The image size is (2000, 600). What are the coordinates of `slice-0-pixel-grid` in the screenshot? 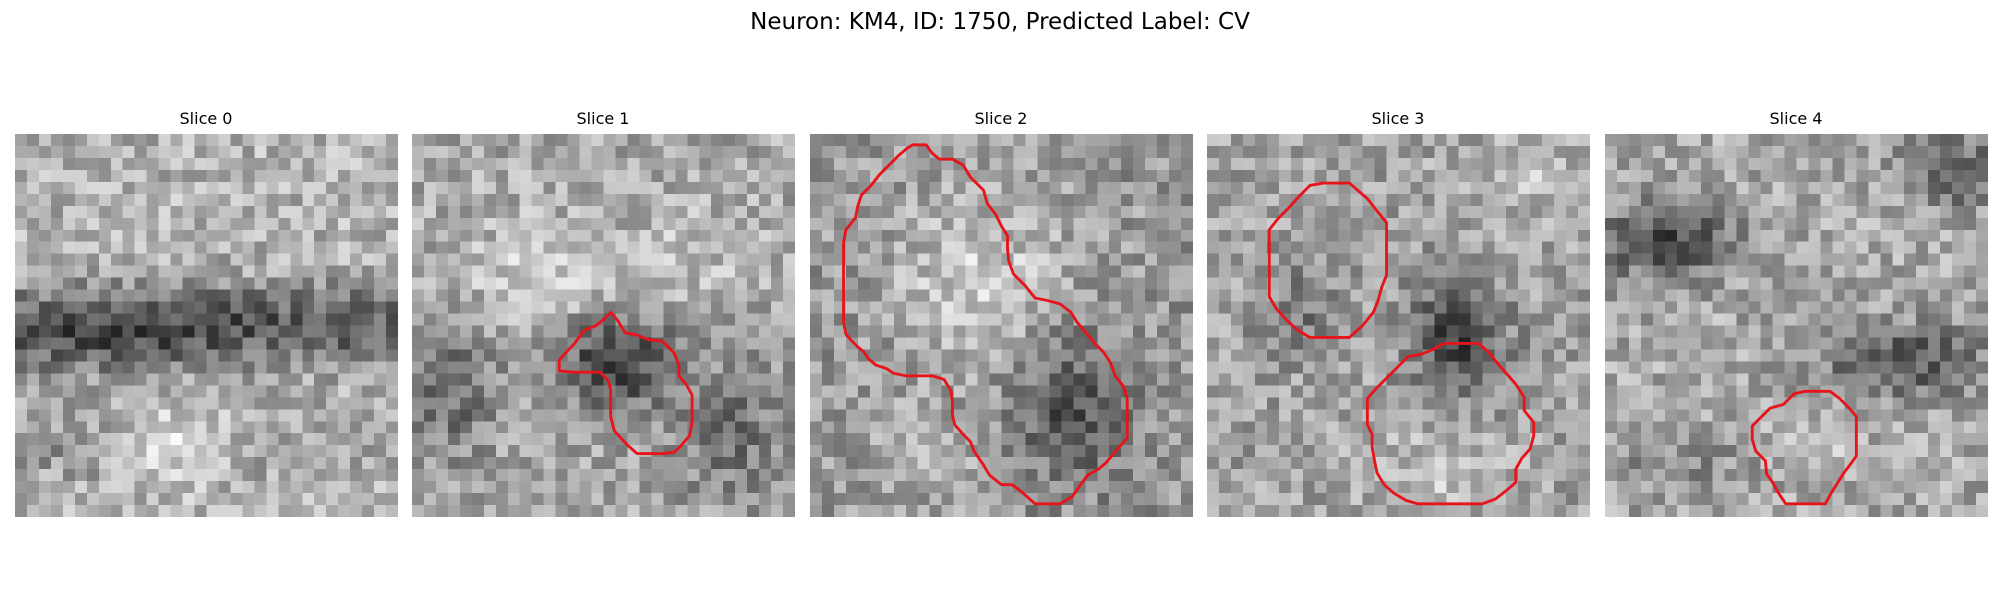 It's located at (206, 325).